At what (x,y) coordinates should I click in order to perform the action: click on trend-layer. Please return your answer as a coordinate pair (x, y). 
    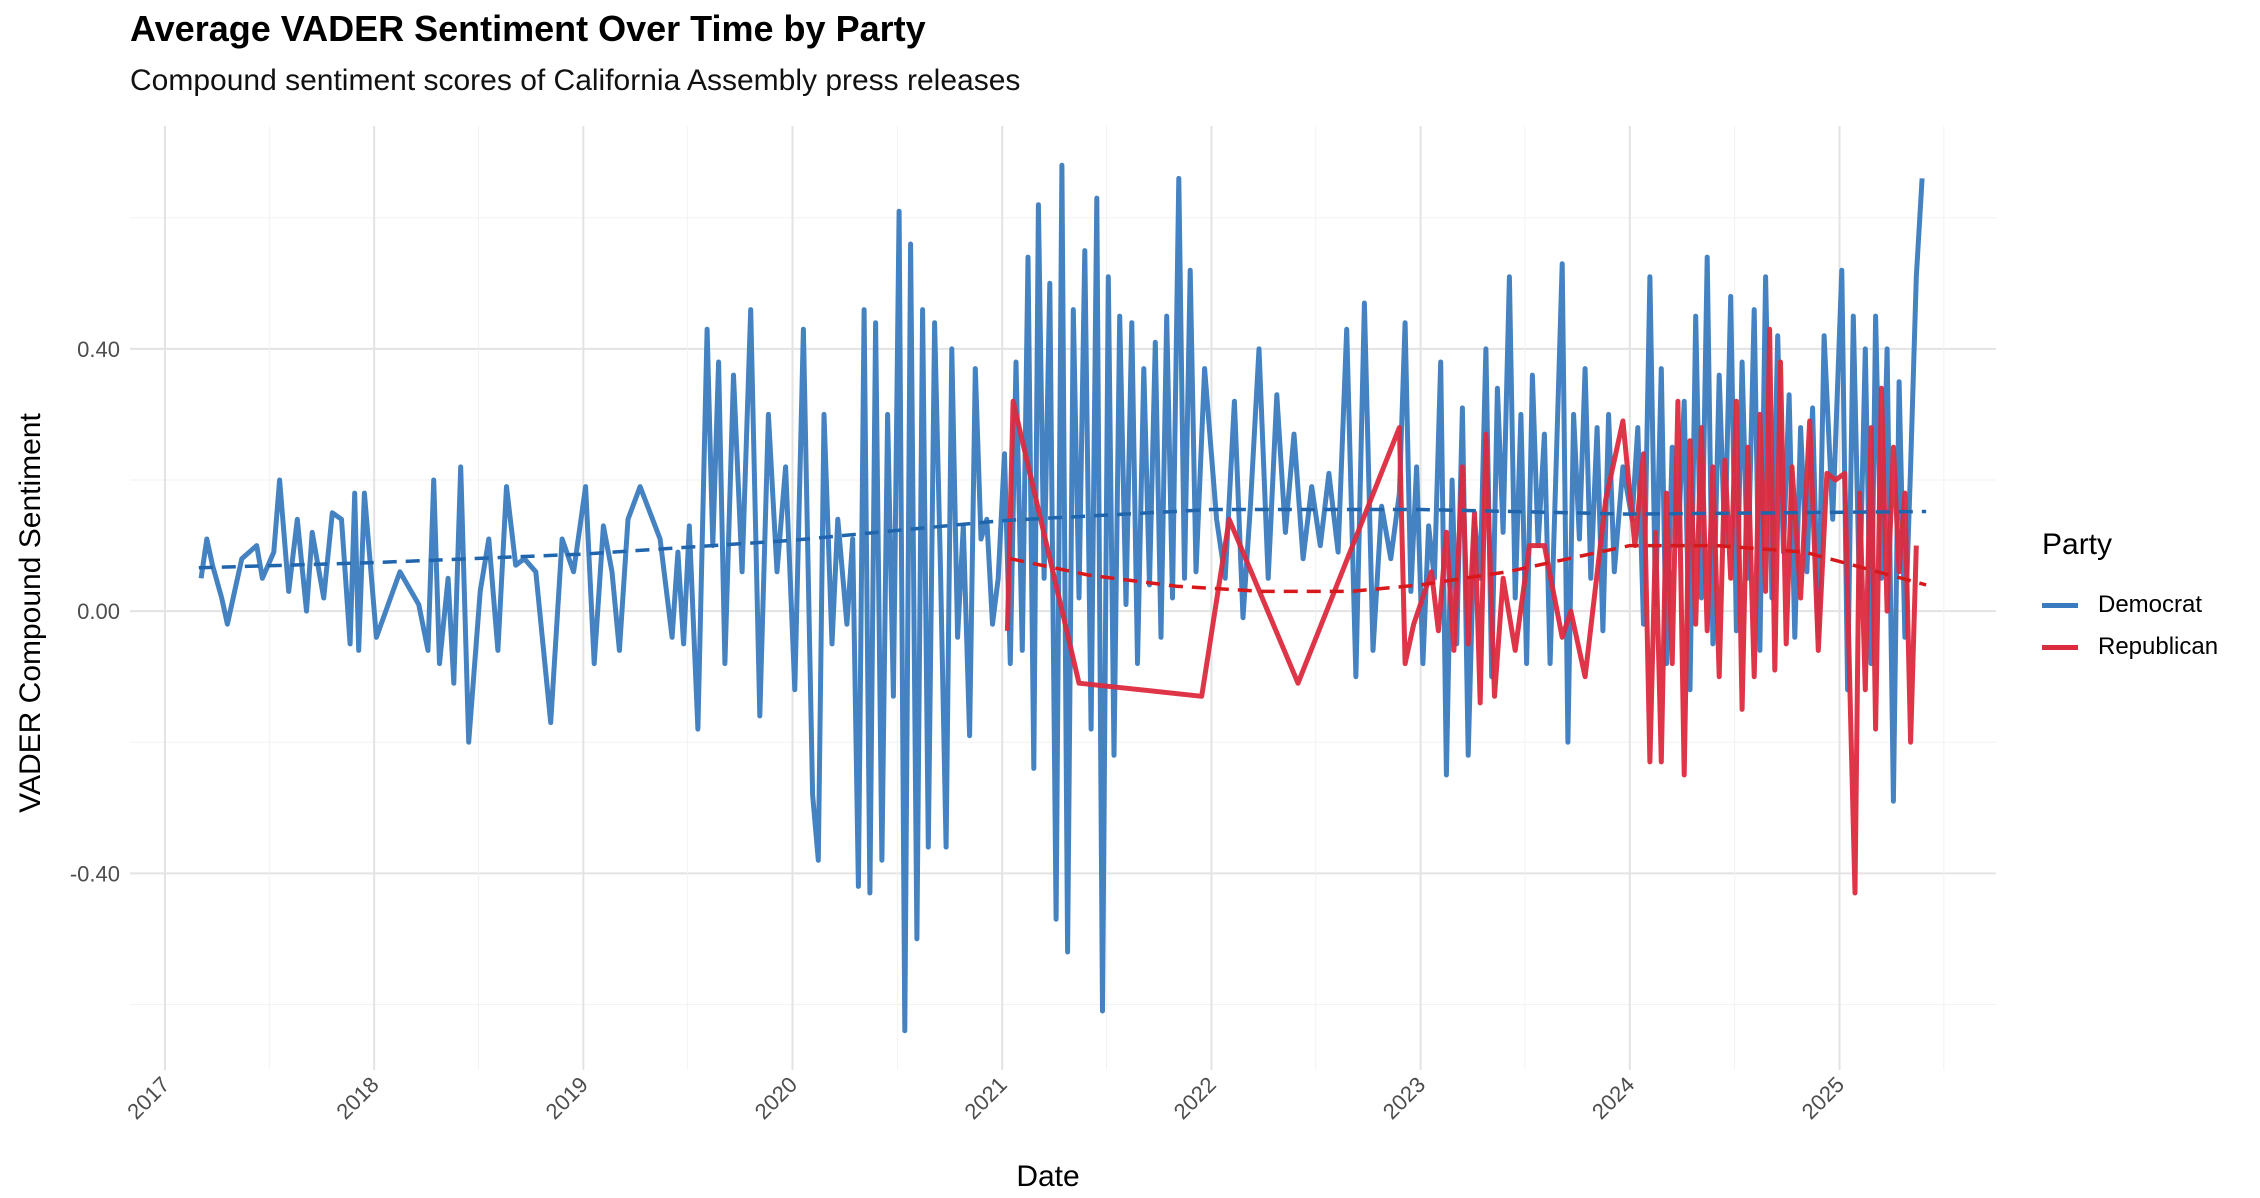
    Looking at the image, I should click on (1062, 550).